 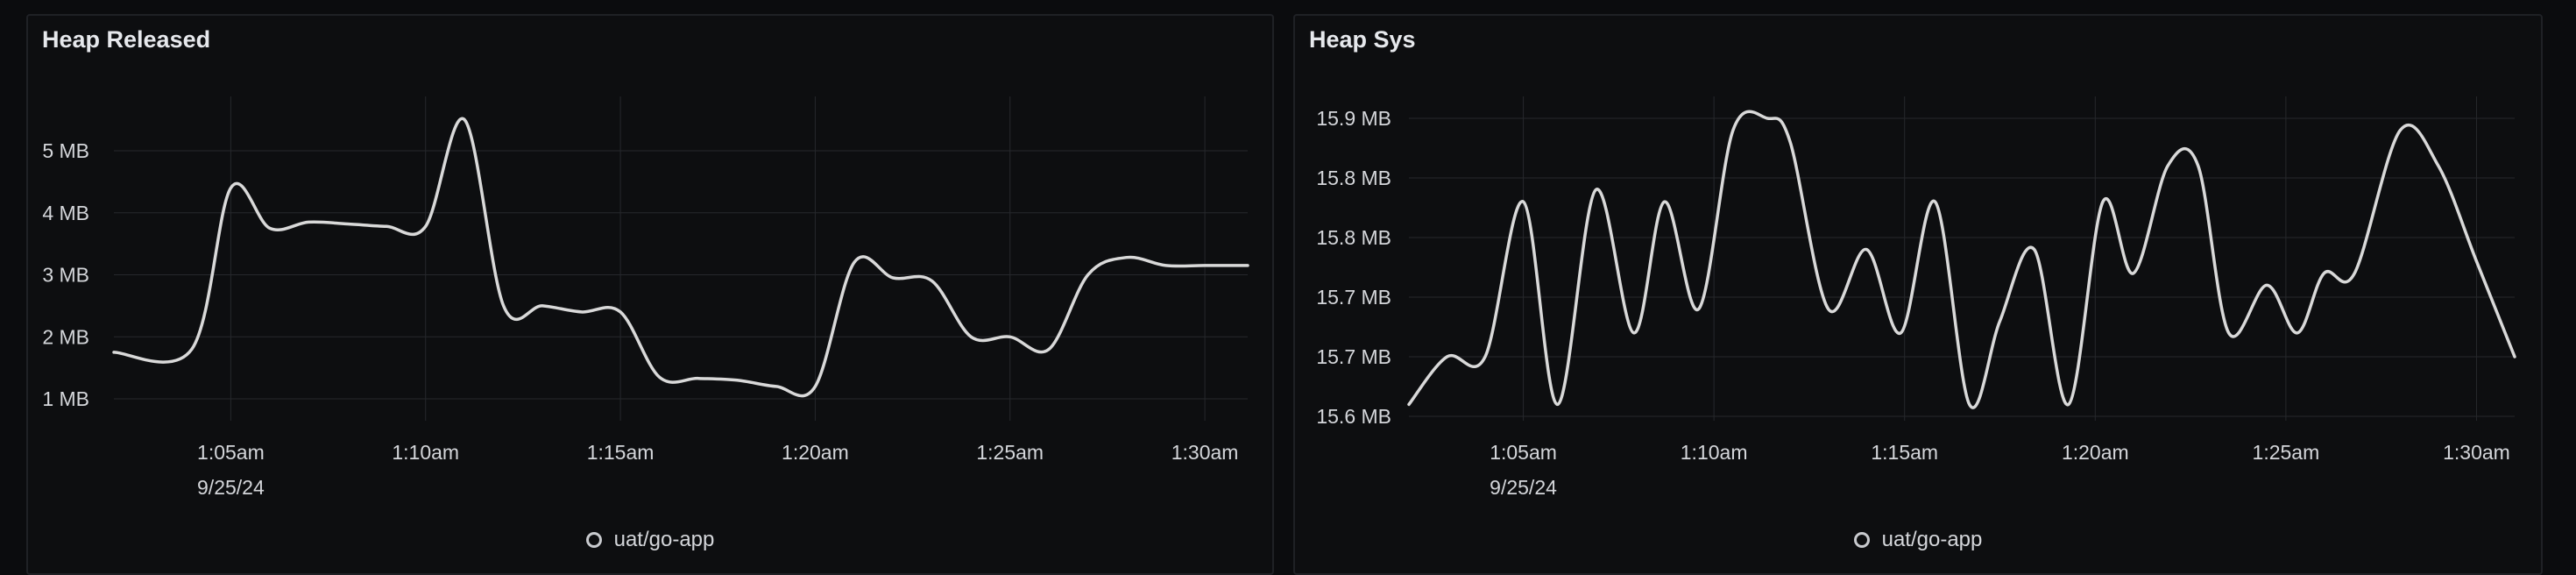 I want to click on y-tick-label: 15.6 MB, so click(x=1353, y=416).